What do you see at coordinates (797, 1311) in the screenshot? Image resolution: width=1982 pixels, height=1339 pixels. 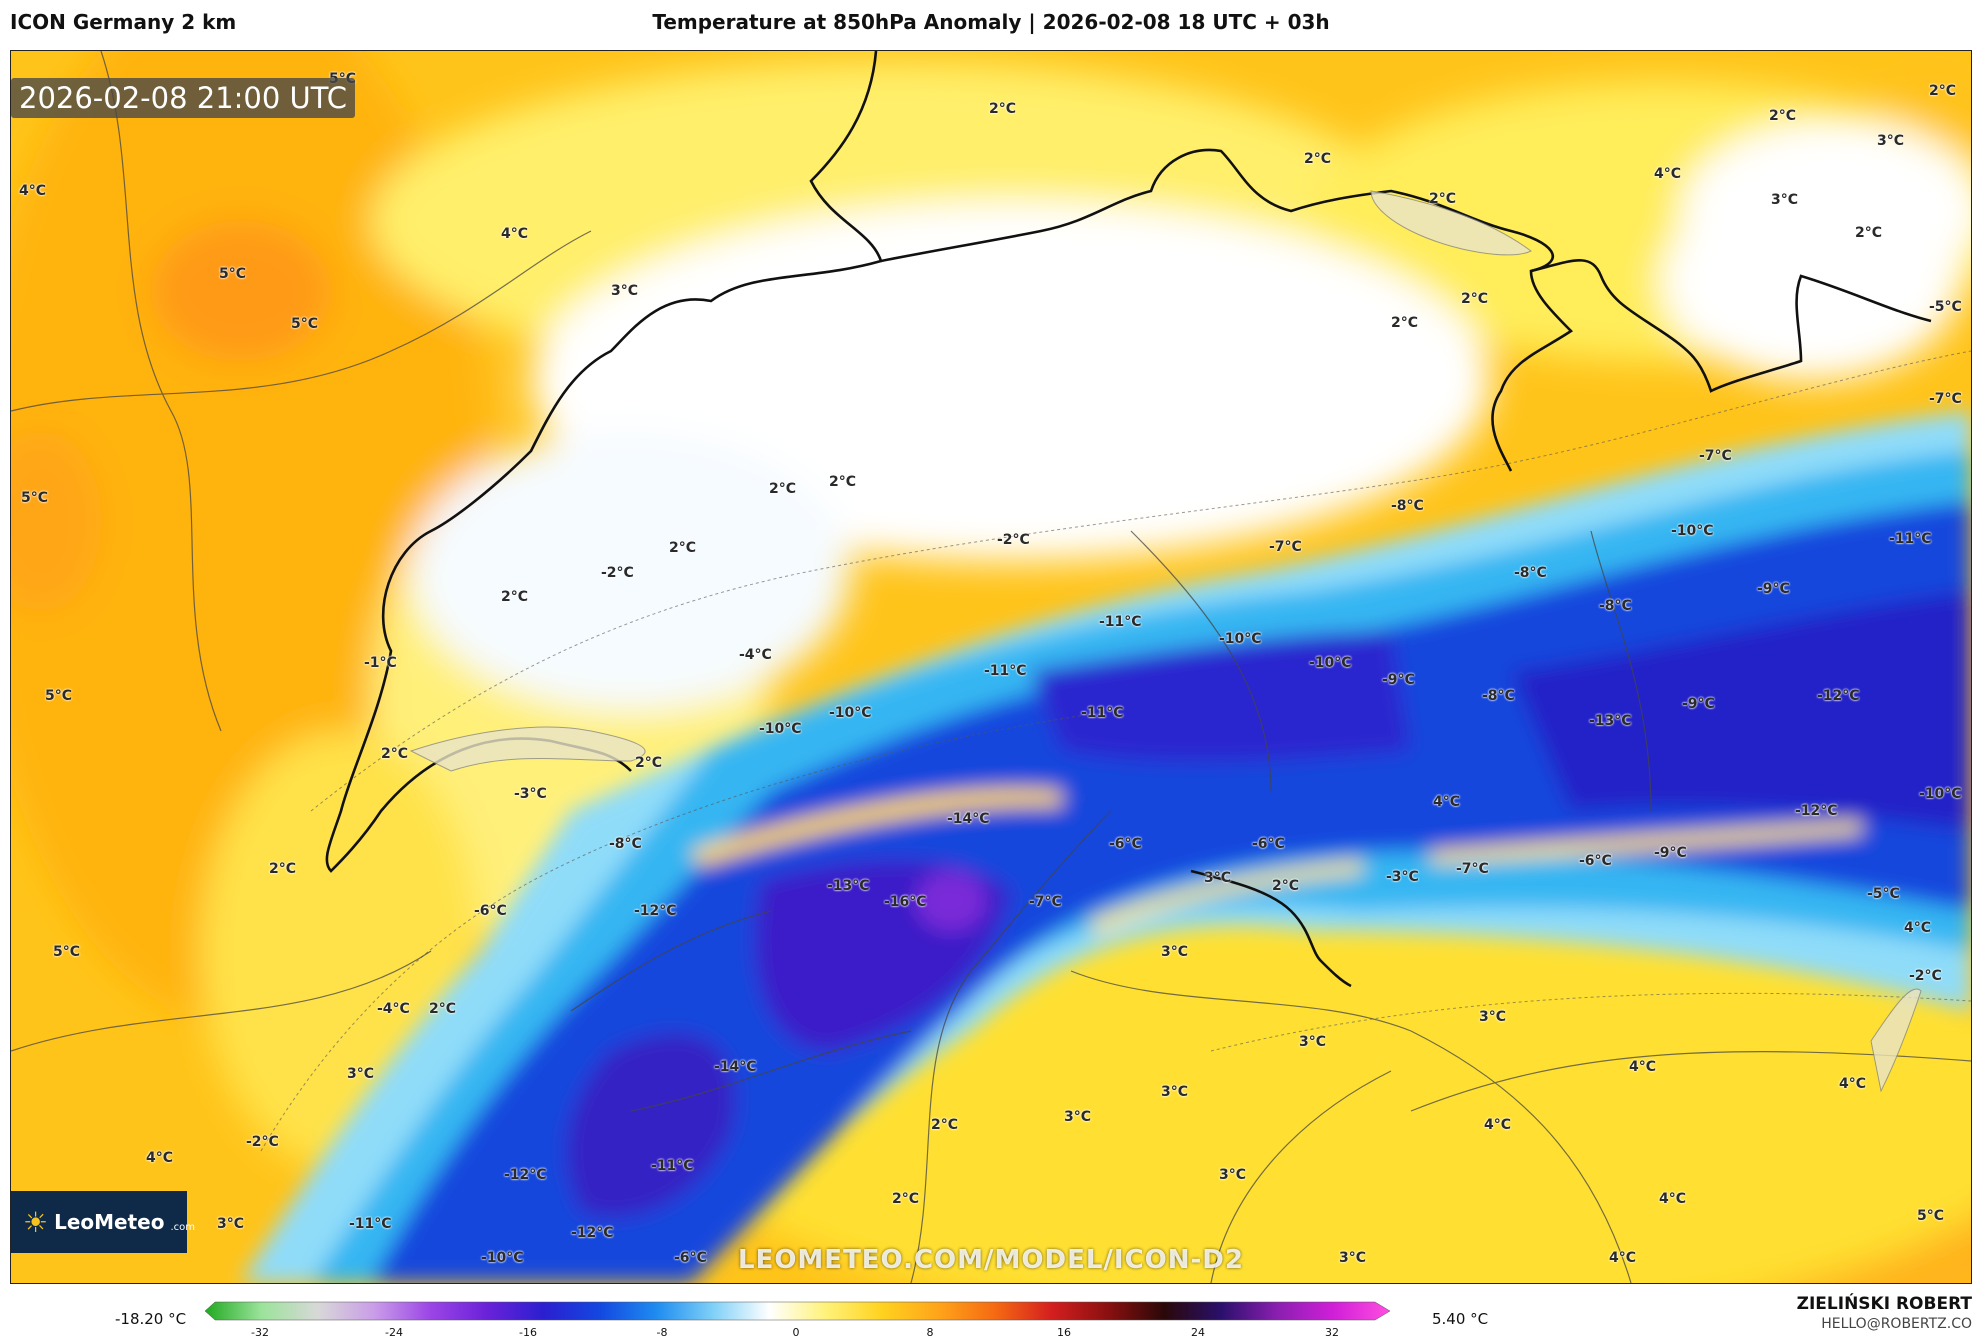 I see `colorbar` at bounding box center [797, 1311].